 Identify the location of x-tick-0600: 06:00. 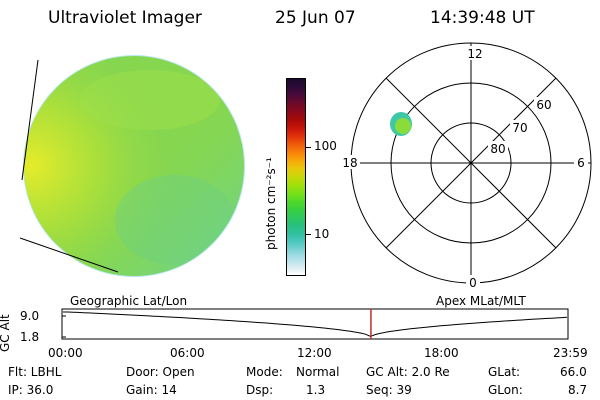
(187, 353).